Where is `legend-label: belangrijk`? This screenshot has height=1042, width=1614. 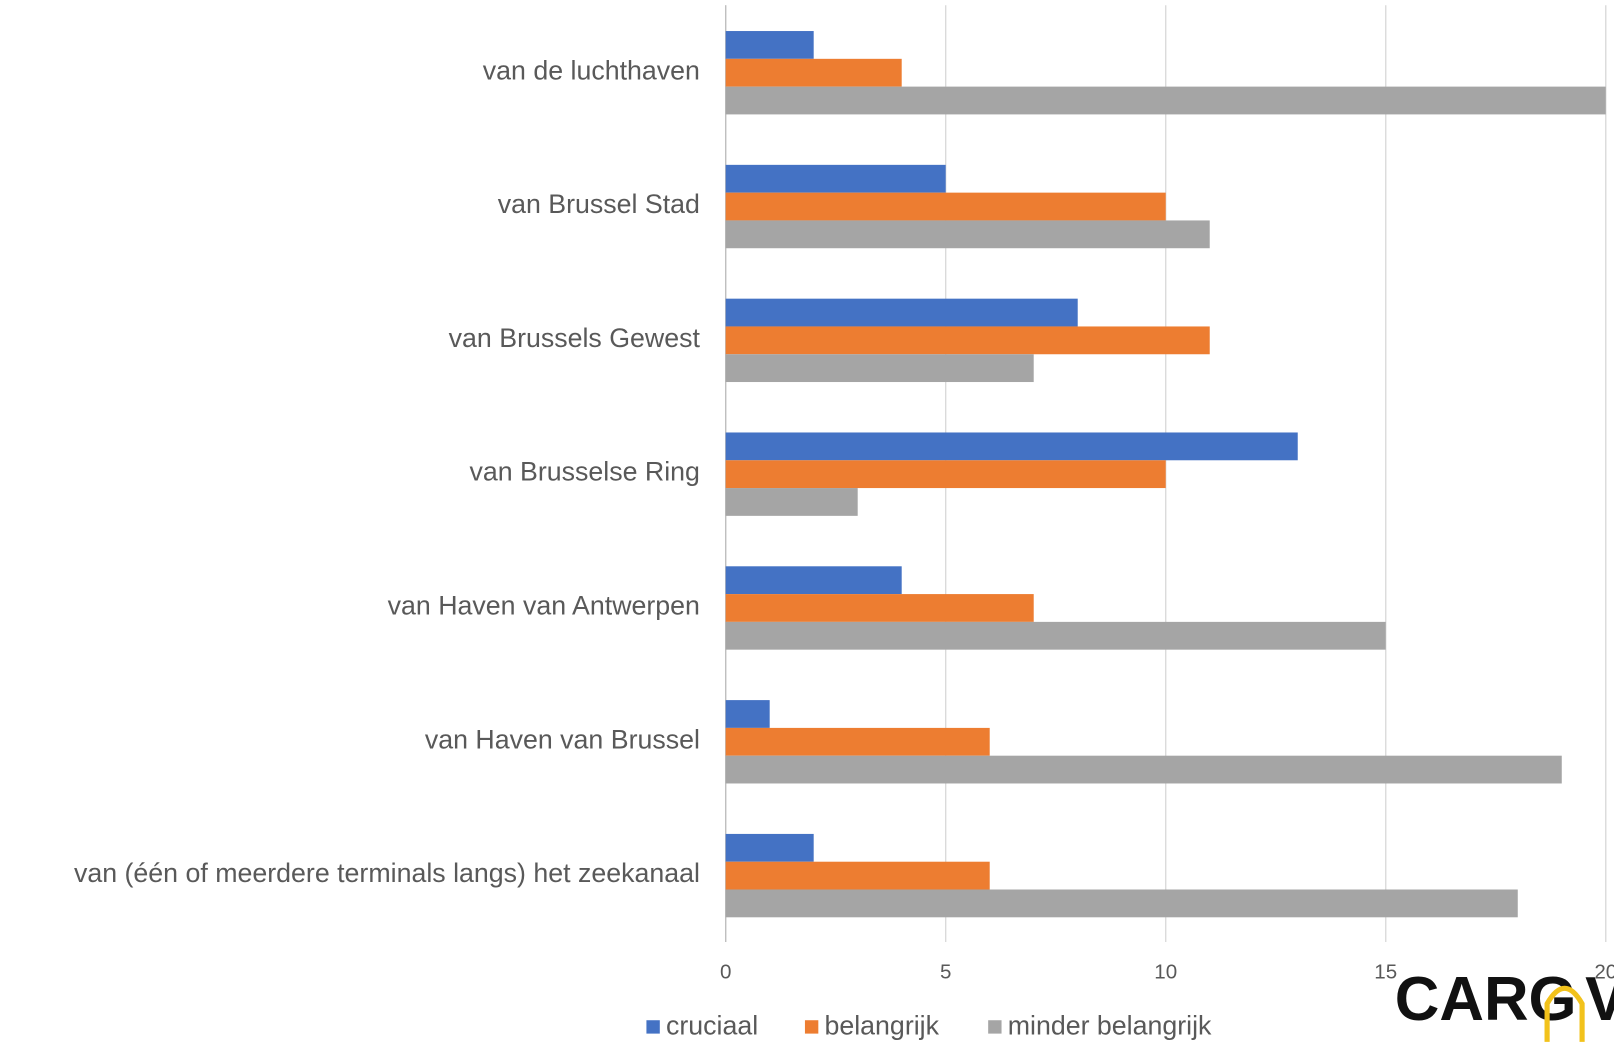
legend-label: belangrijk is located at coordinates (881, 1025).